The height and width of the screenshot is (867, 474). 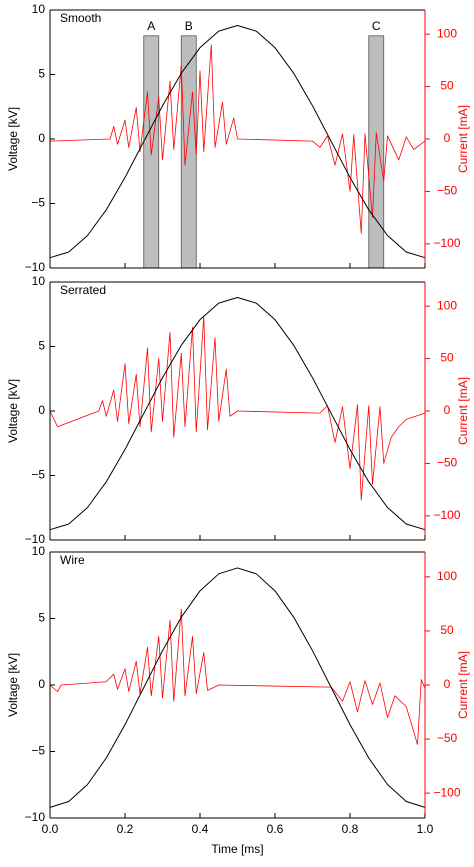 I want to click on region-label: B, so click(x=189, y=26).